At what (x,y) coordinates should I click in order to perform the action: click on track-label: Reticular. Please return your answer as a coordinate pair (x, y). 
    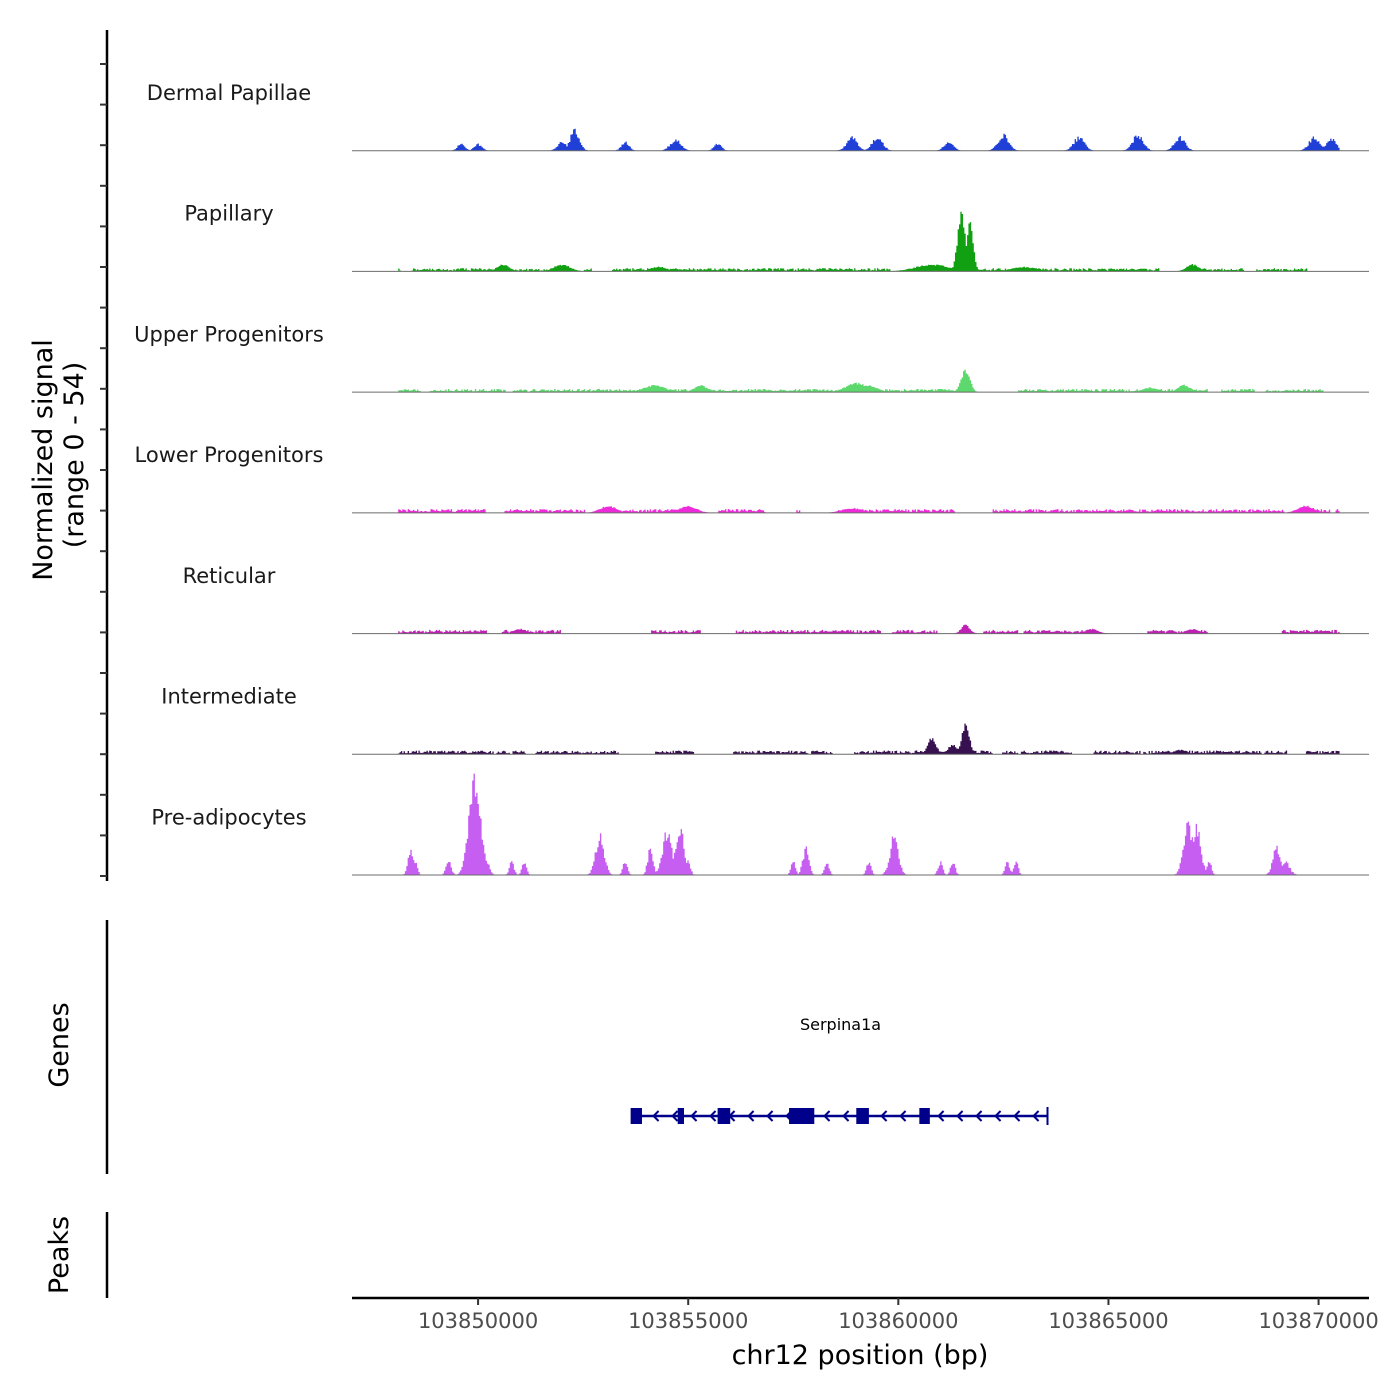
    Looking at the image, I should click on (229, 576).